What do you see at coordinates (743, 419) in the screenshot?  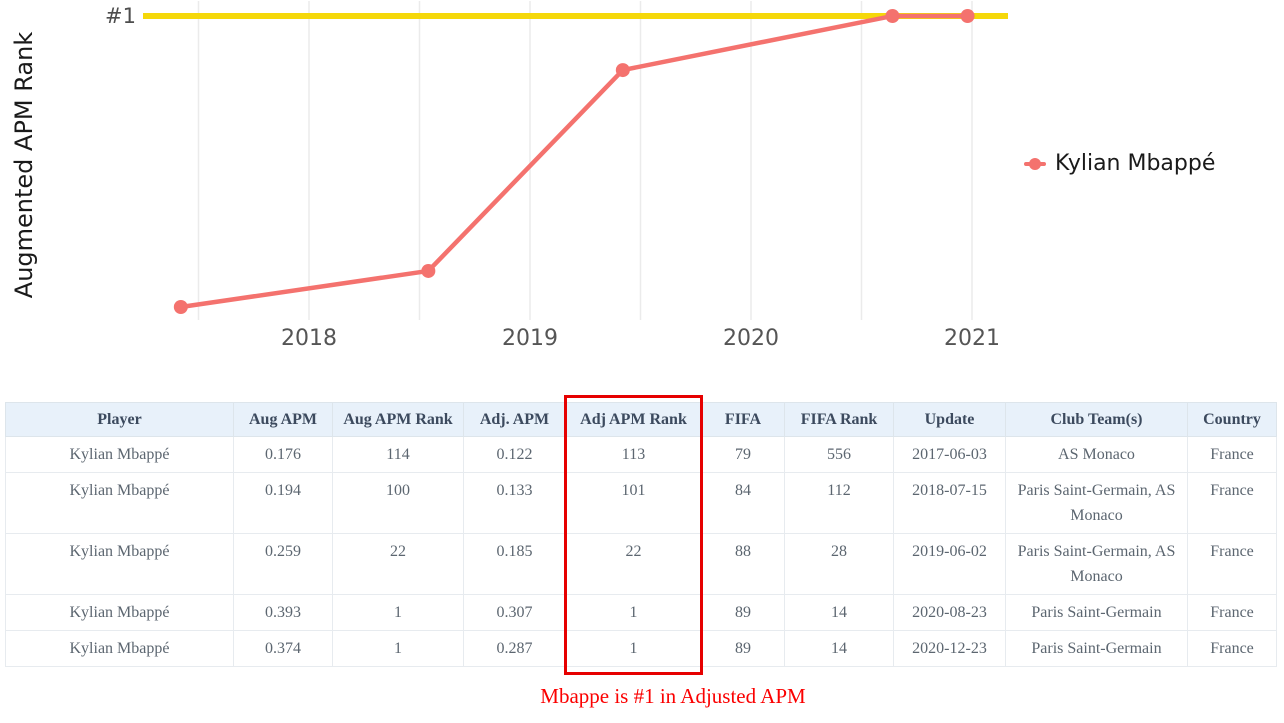 I see `column-header: FIFA` at bounding box center [743, 419].